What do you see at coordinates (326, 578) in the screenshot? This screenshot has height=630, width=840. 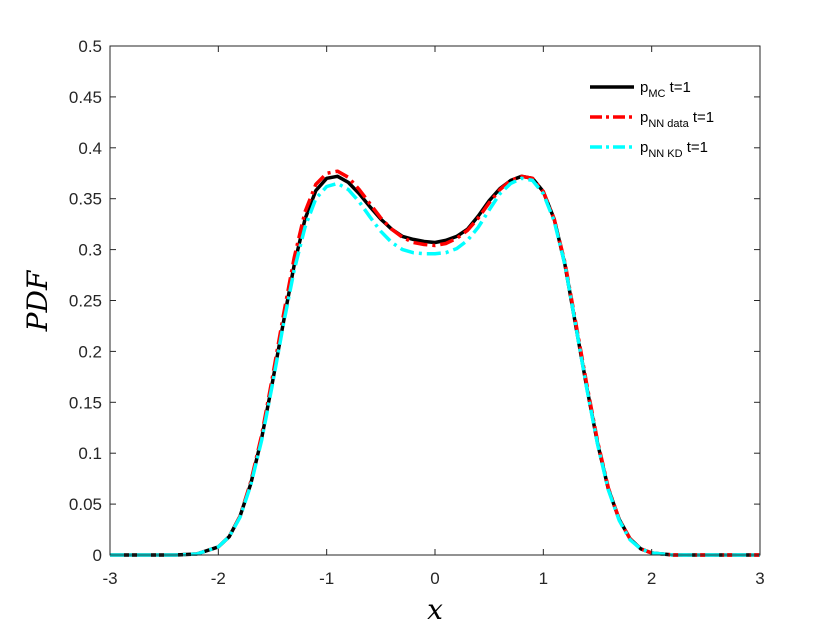 I see `x-tick-label: -1` at bounding box center [326, 578].